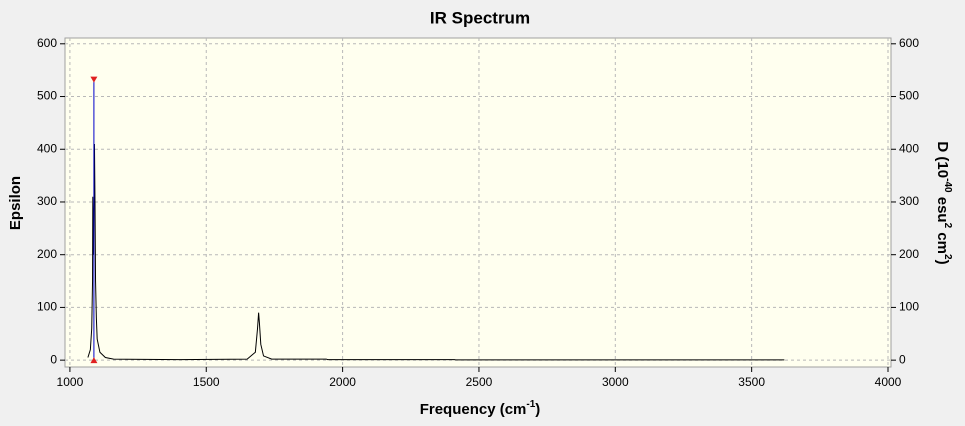  I want to click on label-part: D (10, so click(942, 159).